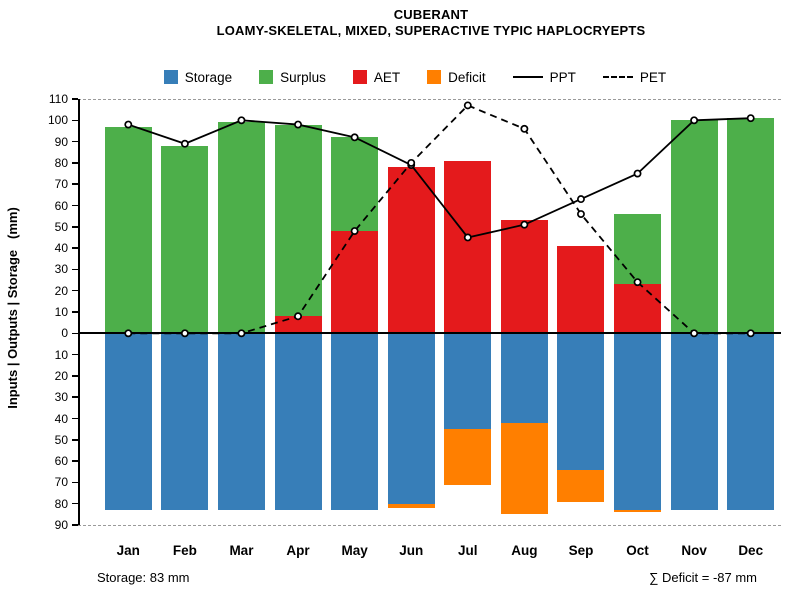  What do you see at coordinates (467, 237) in the screenshot?
I see `ppt-point-jul` at bounding box center [467, 237].